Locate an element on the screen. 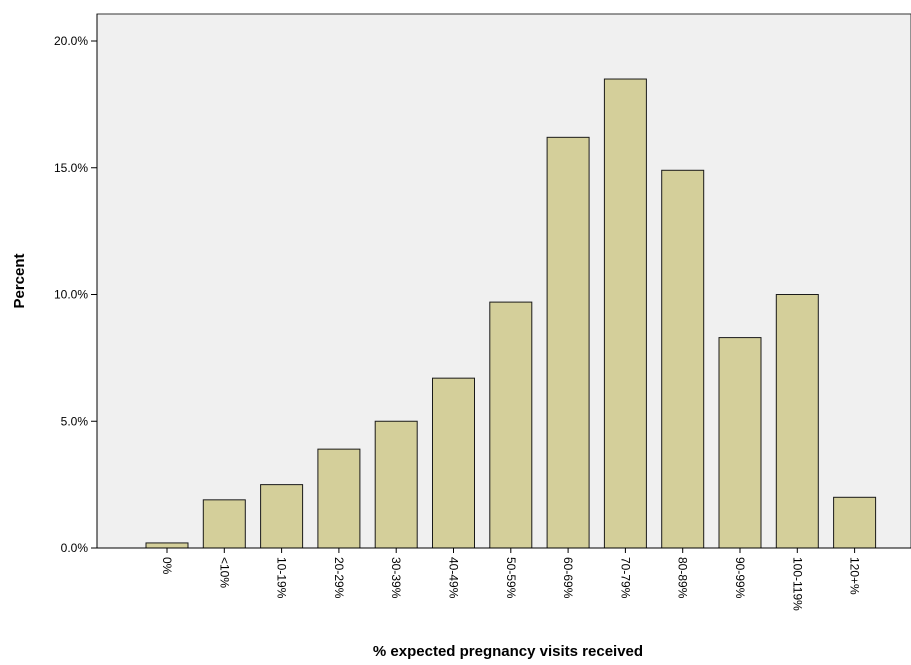 The image size is (911, 665). x-tick-label: 60-69% is located at coordinates (568, 578).